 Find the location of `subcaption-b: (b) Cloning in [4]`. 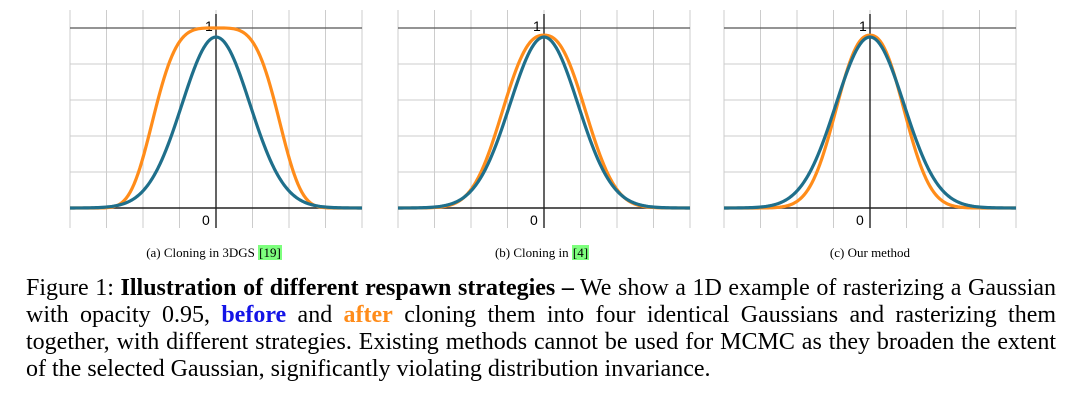

subcaption-b: (b) Cloning in [4] is located at coordinates (542, 253).